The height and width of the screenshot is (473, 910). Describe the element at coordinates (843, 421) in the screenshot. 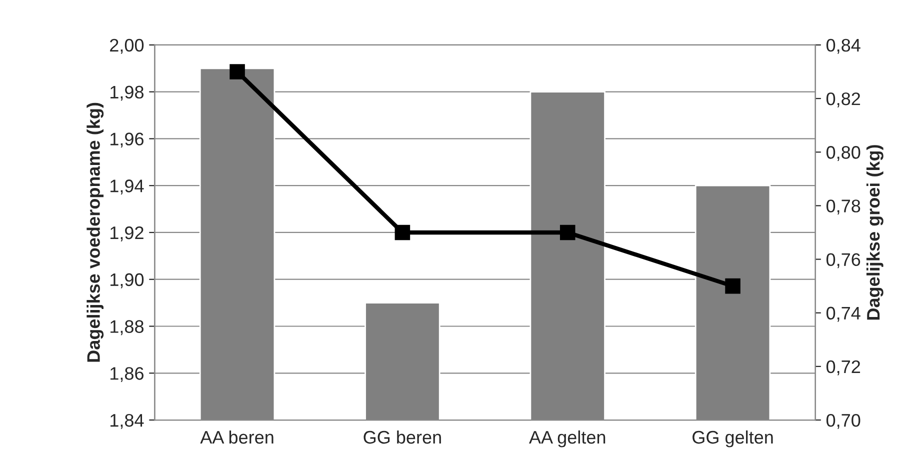

I see `y2-tick-label: 0,70` at that location.